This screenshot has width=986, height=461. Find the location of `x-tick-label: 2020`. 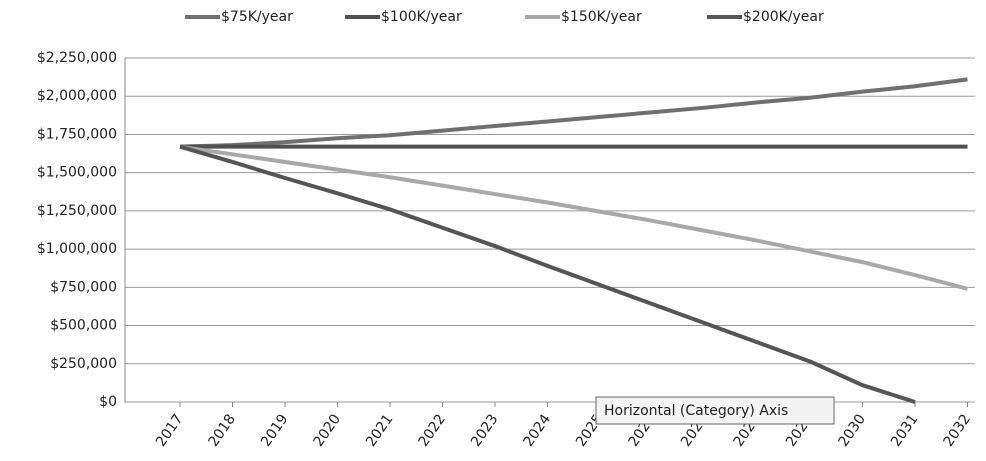

x-tick-label: 2020 is located at coordinates (328, 430).